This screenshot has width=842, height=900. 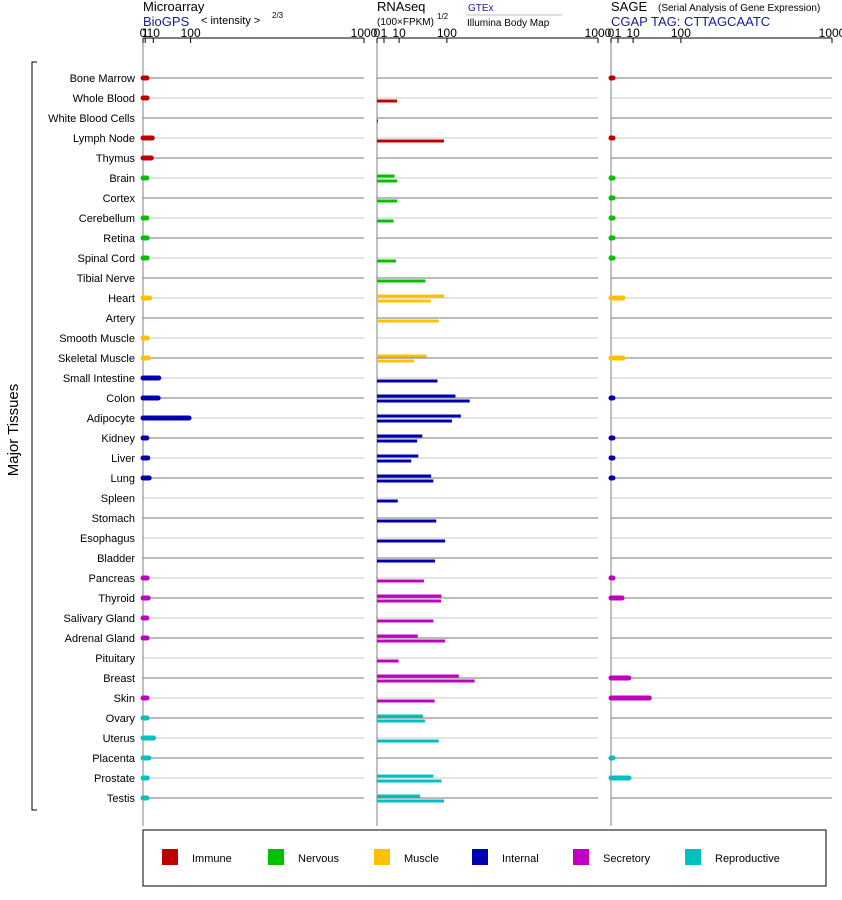 What do you see at coordinates (121, 719) in the screenshot?
I see `tissue-label-ovary: Ovary` at bounding box center [121, 719].